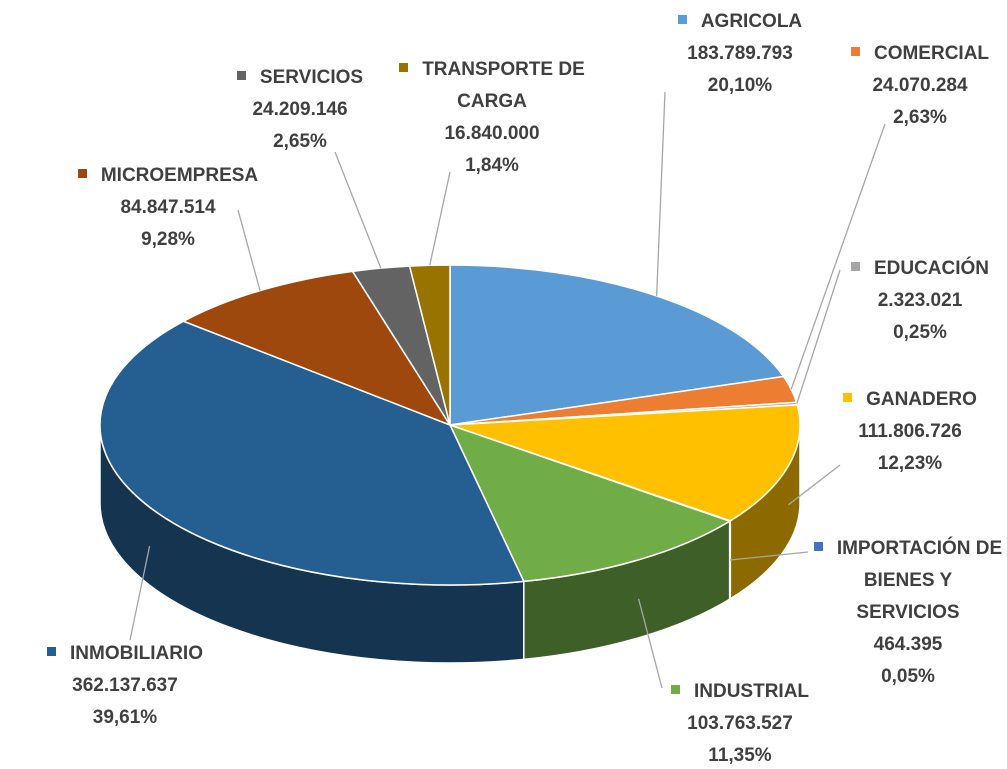 Image resolution: width=1007 pixels, height=769 pixels. I want to click on category-label: SERVICIOS, so click(311, 77).